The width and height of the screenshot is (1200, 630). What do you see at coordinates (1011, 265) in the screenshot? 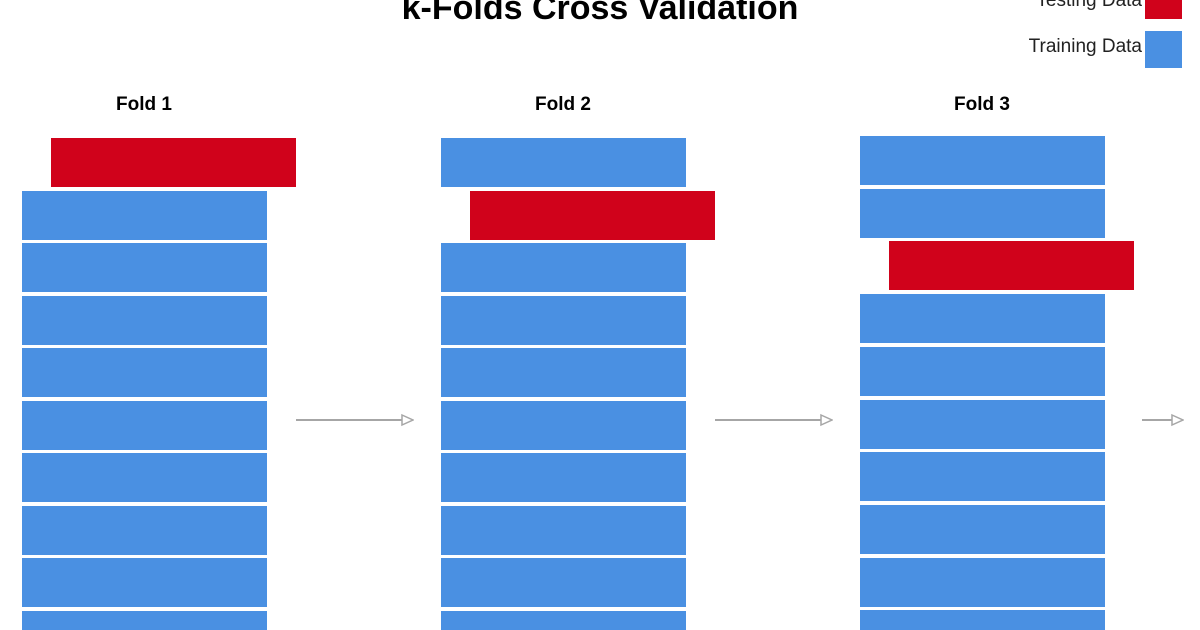
I see `fold-3-testing-block` at bounding box center [1011, 265].